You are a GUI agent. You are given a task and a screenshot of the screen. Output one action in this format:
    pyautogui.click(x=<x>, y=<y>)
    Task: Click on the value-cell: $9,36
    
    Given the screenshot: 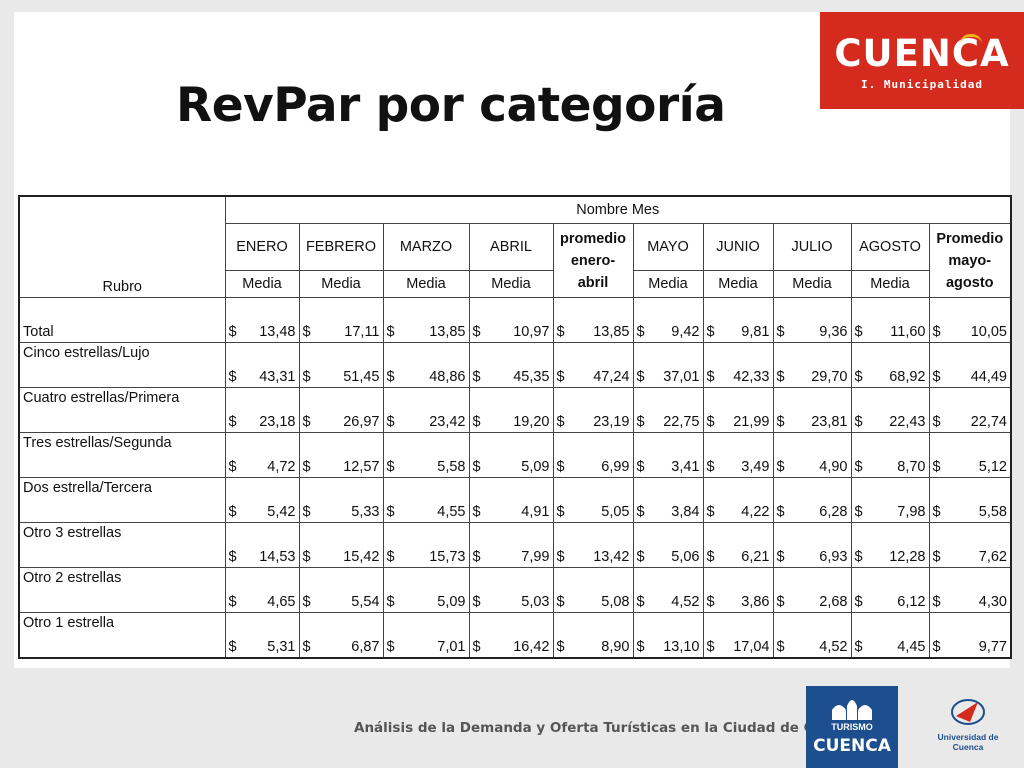 What is the action you would take?
    pyautogui.click(x=812, y=320)
    